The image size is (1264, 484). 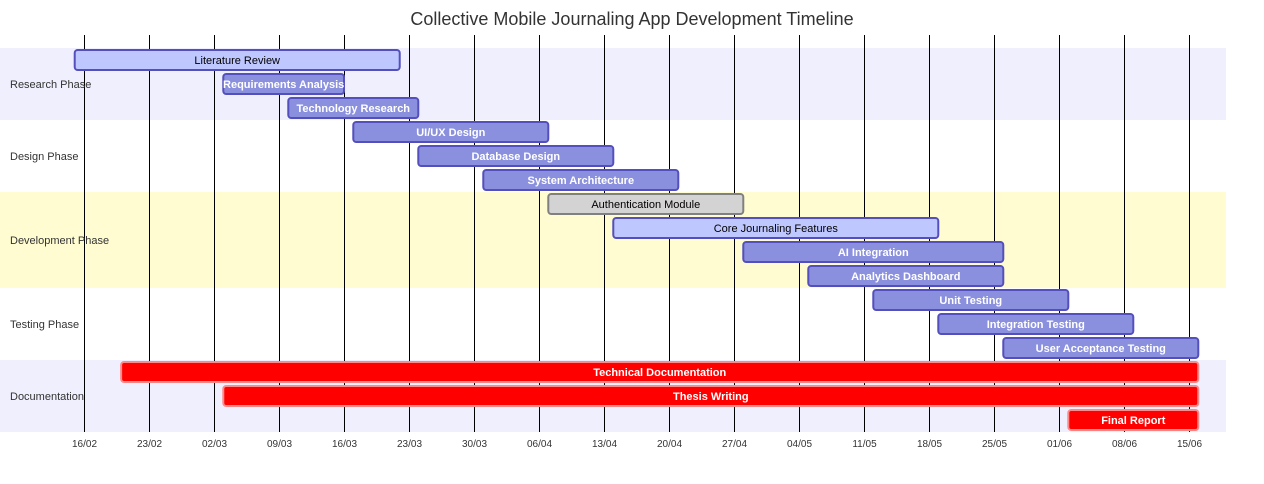 I want to click on task-bar: Analytics Dashboard, so click(x=906, y=276).